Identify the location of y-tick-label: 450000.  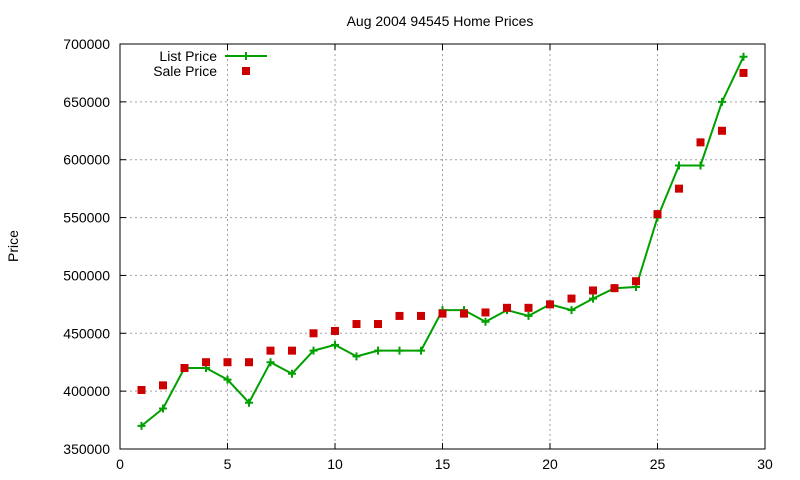
(86, 333).